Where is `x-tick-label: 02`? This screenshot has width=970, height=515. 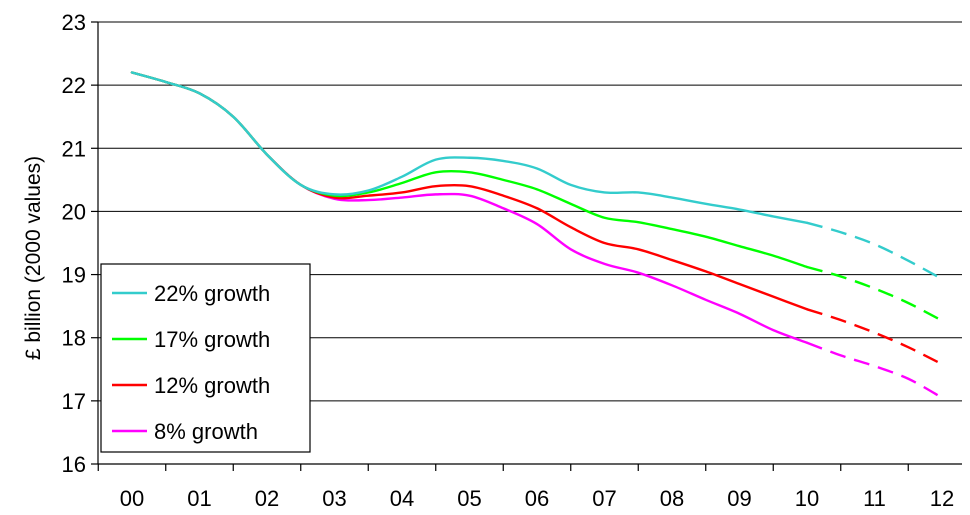
x-tick-label: 02 is located at coordinates (267, 498).